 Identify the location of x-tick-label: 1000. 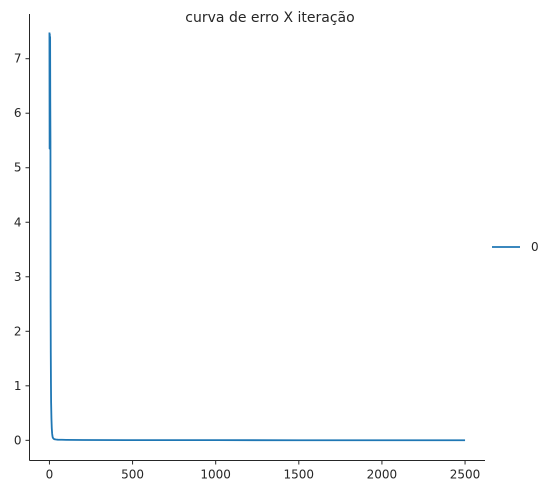
(215, 475).